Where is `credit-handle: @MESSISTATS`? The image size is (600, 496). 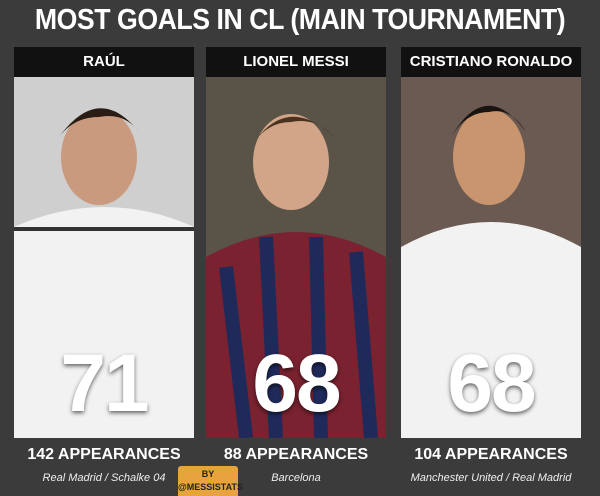
credit-handle: @MESSISTATS is located at coordinates (210, 487).